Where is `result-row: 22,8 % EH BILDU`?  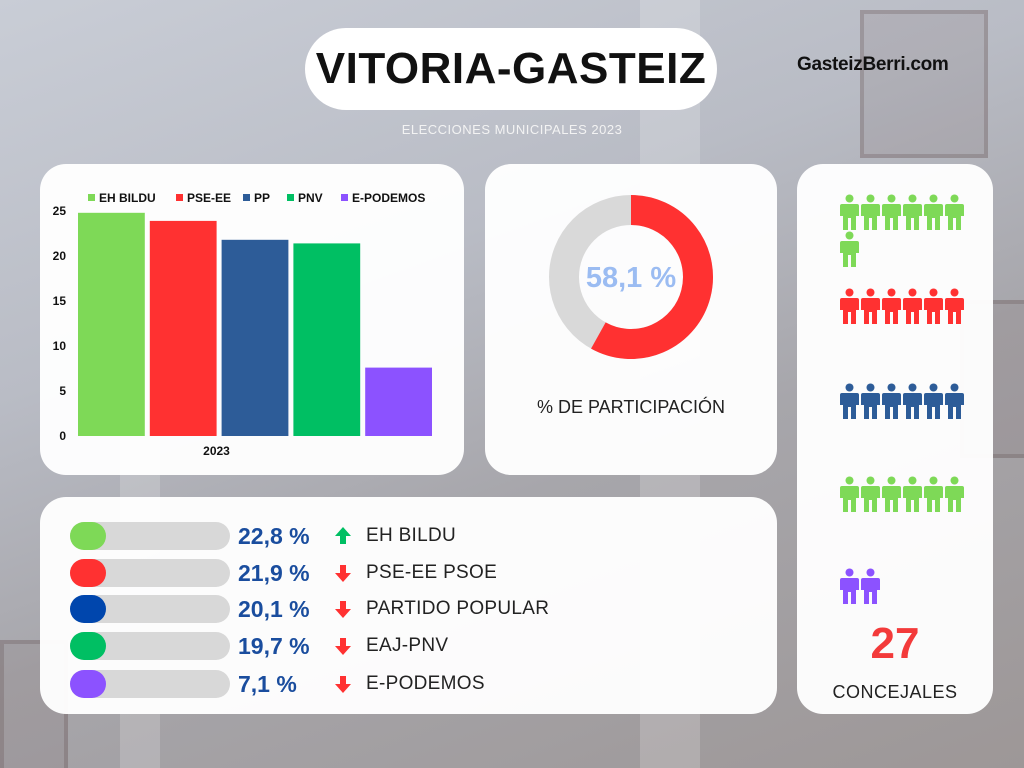
result-row: 22,8 % EH BILDU is located at coordinates (420, 536).